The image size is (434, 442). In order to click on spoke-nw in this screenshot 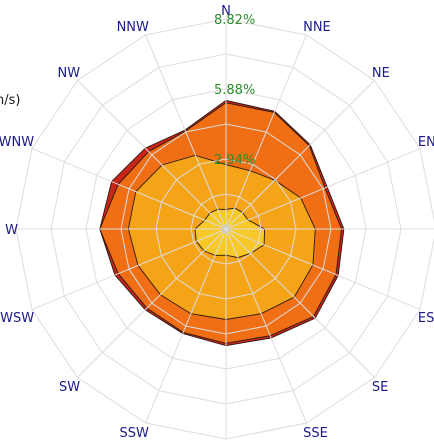, I will do `click(152, 155)`.